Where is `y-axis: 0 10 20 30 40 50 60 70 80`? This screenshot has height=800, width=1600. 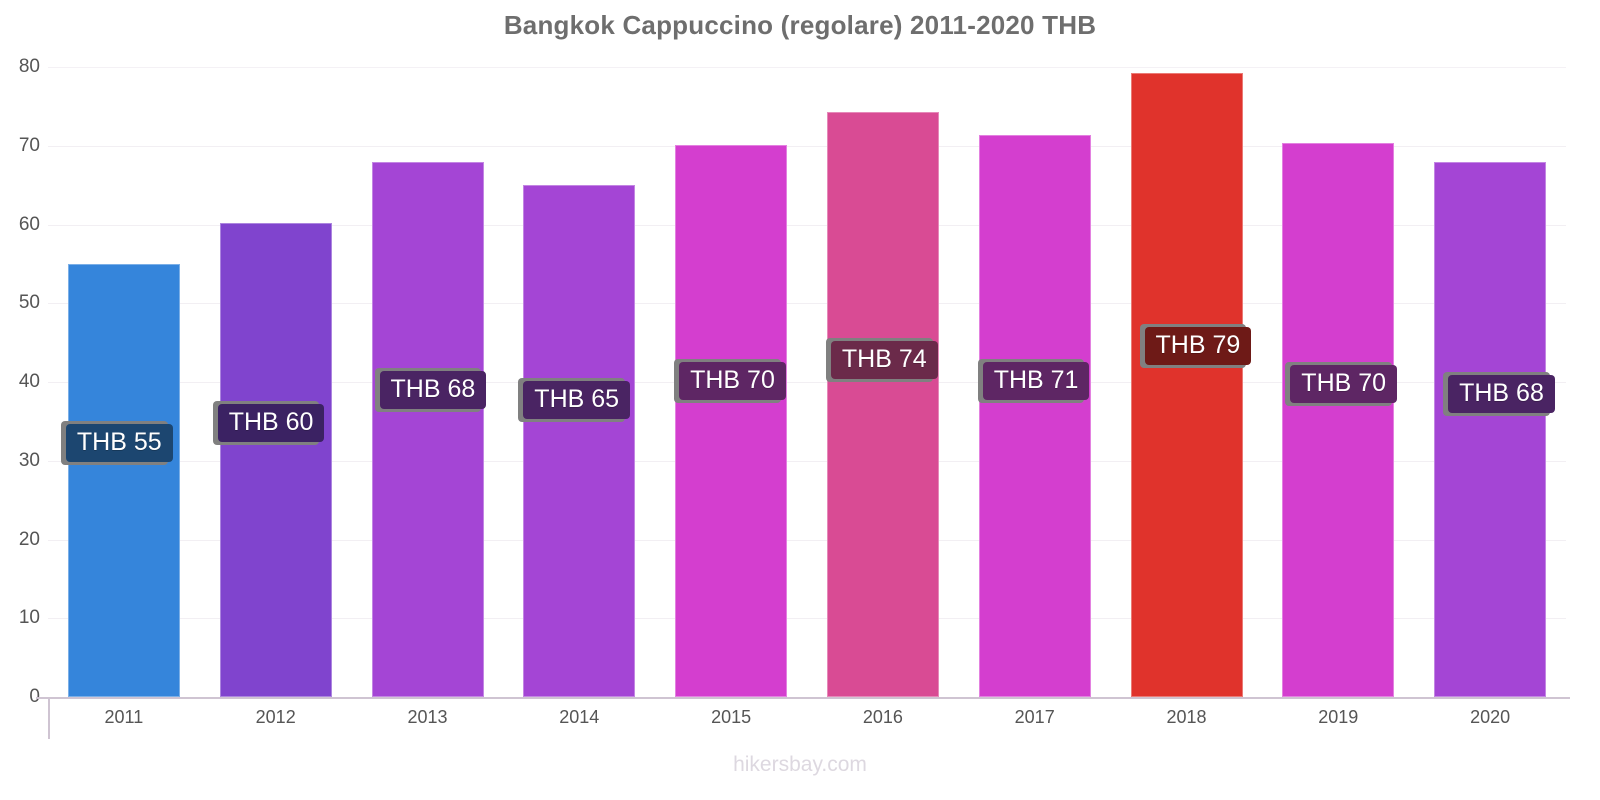
y-axis: 0 10 20 30 40 50 60 70 80 is located at coordinates (20, 400).